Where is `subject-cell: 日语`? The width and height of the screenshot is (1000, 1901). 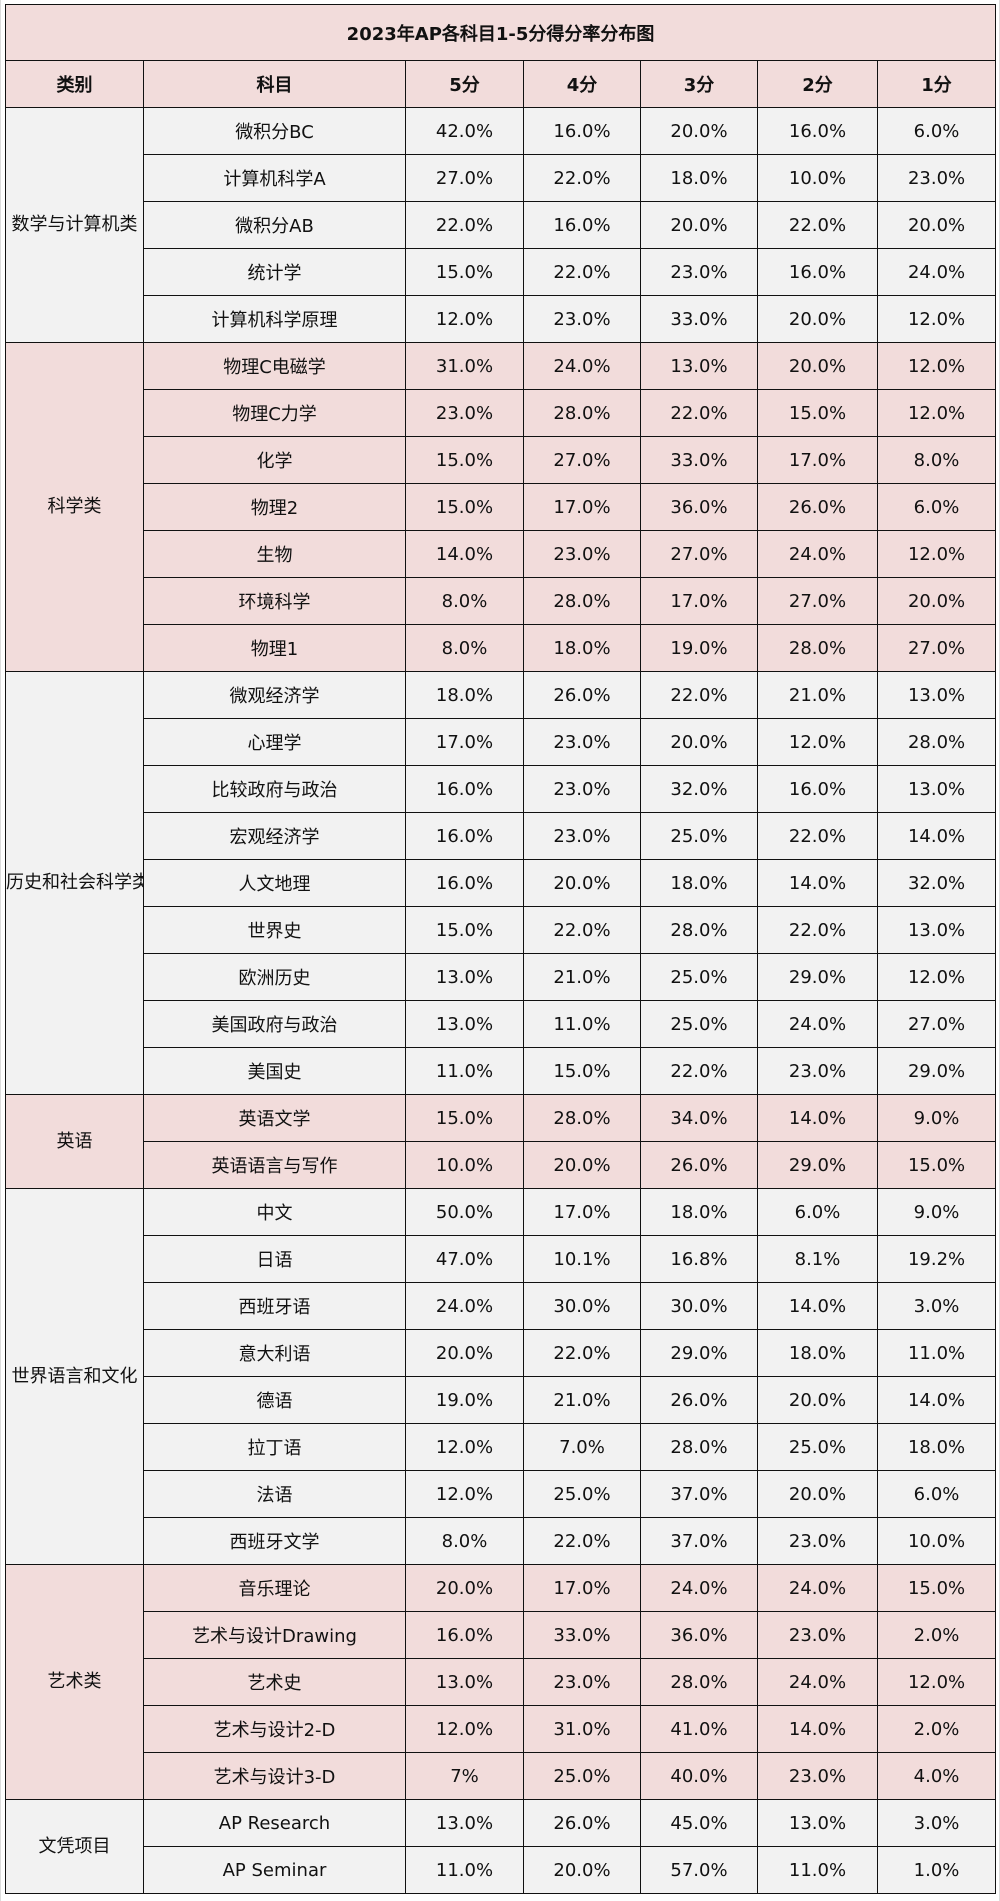
subject-cell: 日语 is located at coordinates (274, 1259).